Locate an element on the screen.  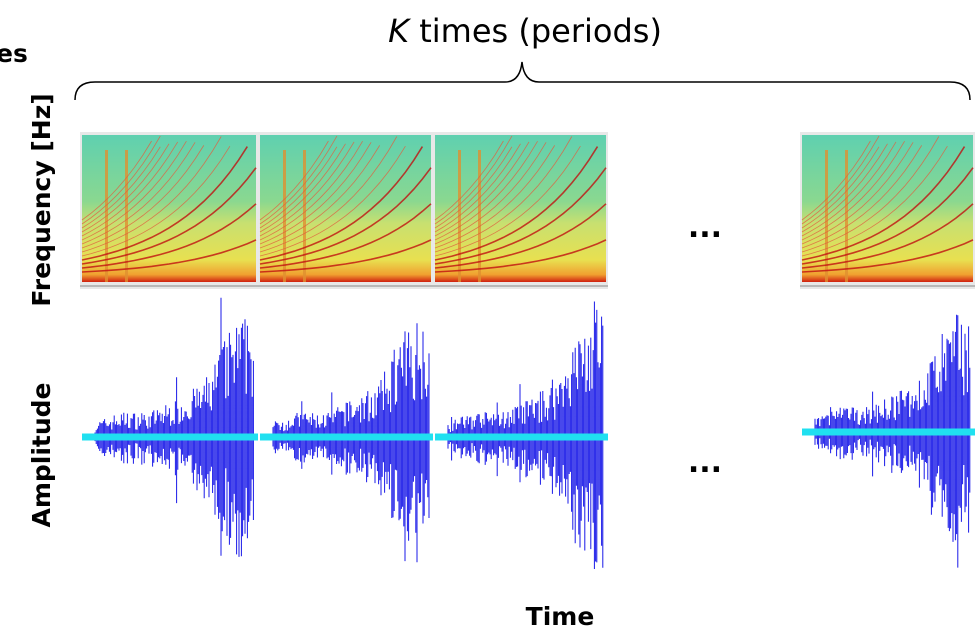
time-label: Time is located at coordinates (560, 616).